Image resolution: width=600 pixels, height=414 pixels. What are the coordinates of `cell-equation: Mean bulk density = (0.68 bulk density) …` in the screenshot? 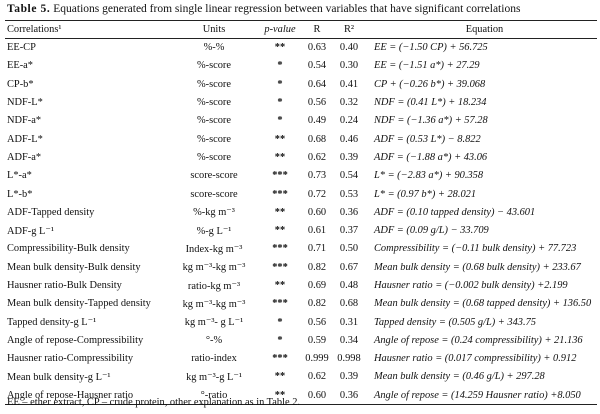 It's located at (477, 267).